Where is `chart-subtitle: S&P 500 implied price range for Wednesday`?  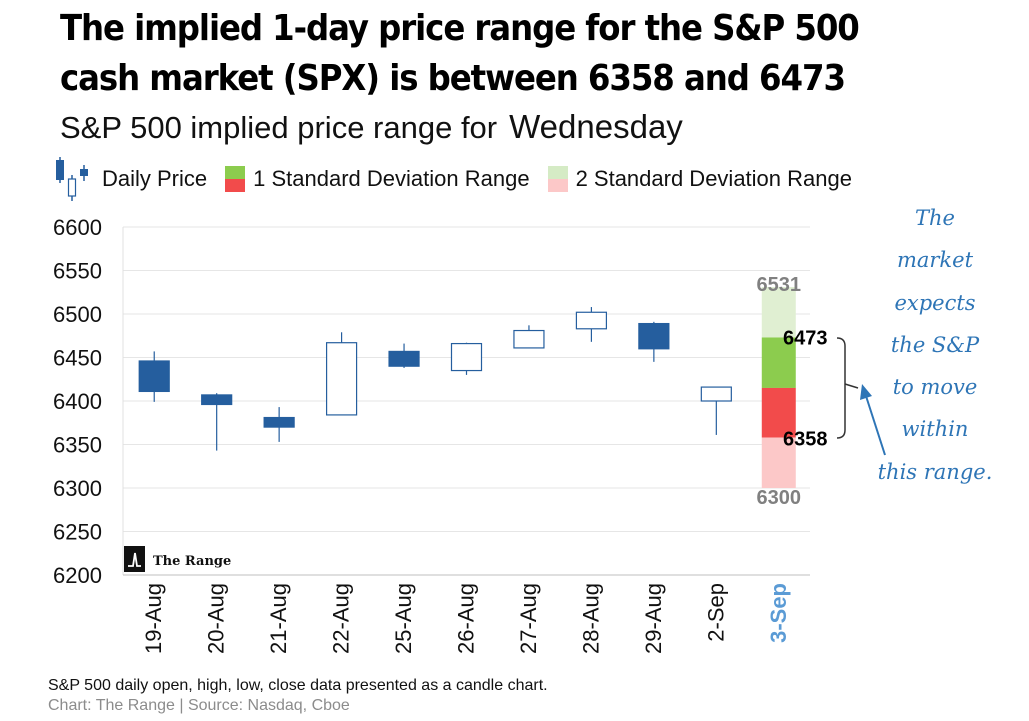 chart-subtitle: S&P 500 implied price range for Wednesday is located at coordinates (371, 127).